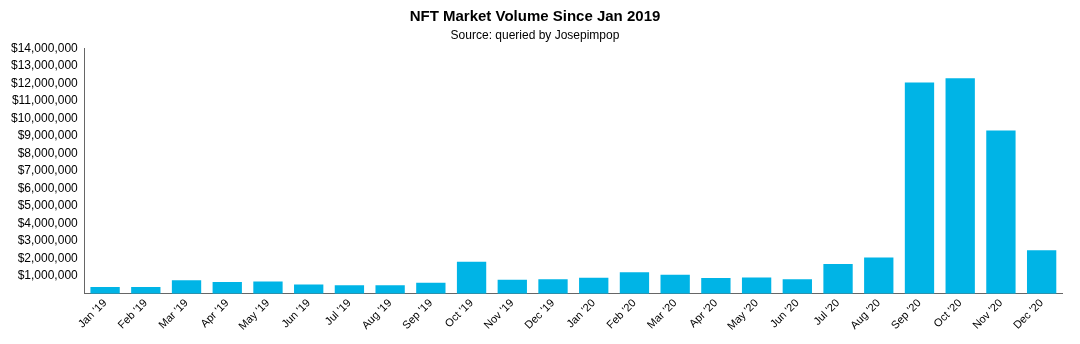 This screenshot has width=1080, height=344. Describe the element at coordinates (48, 152) in the screenshot. I see `y-tick-label: $8,000,000` at that location.